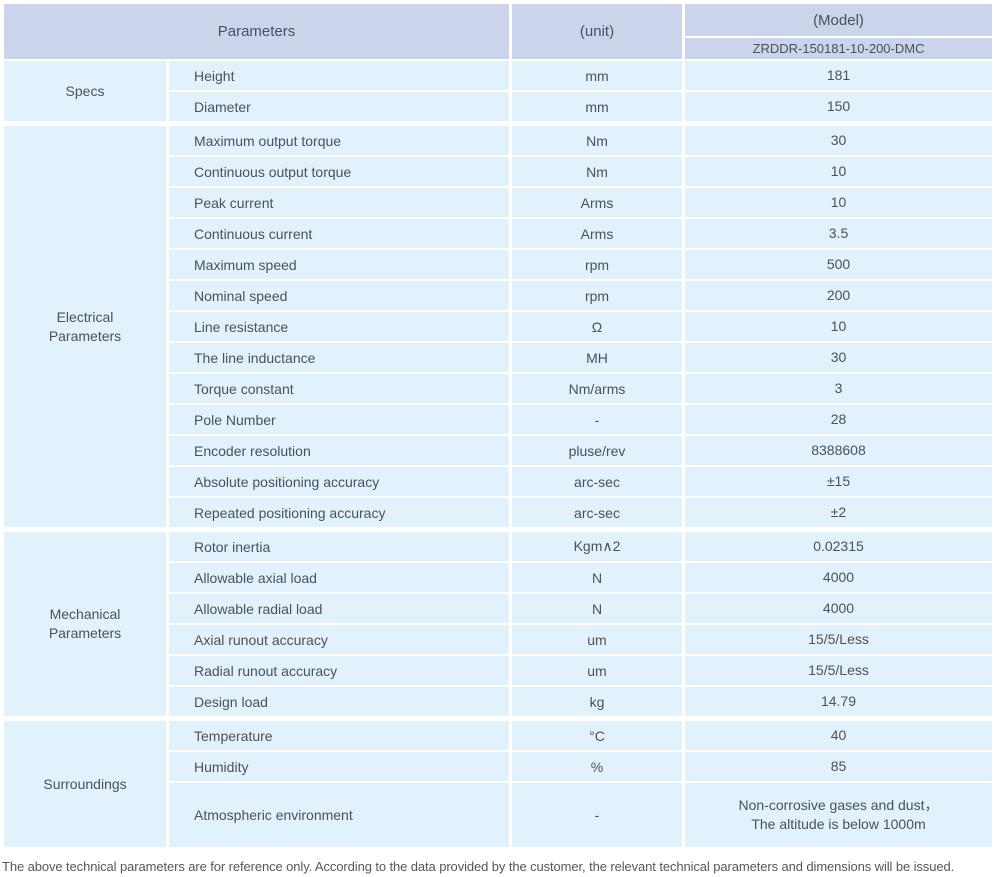 The height and width of the screenshot is (877, 1000). I want to click on table-row: Pole Number - 28, so click(498, 419).